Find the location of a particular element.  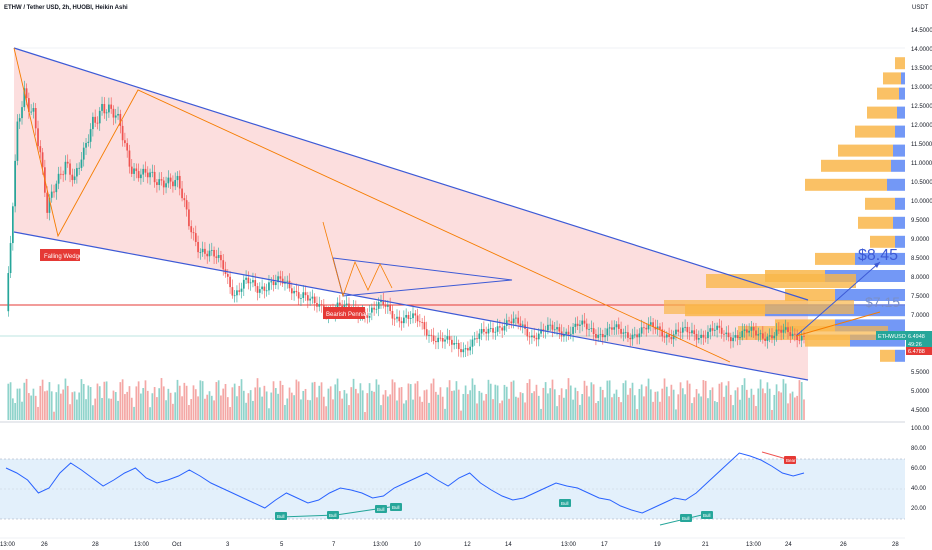

falling-wedge-label: Falling Wedge is located at coordinates (63, 257).